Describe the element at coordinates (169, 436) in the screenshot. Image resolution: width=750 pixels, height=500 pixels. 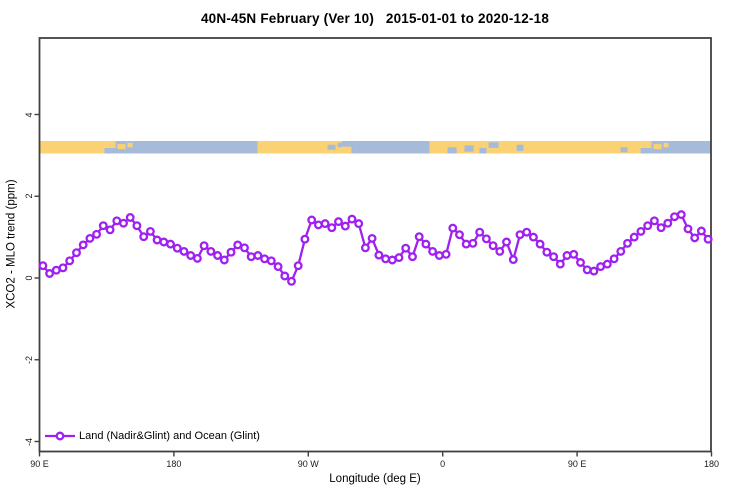
I see `legend-label: Land (Nadir&Glint) and Ocean (Glint)` at that location.